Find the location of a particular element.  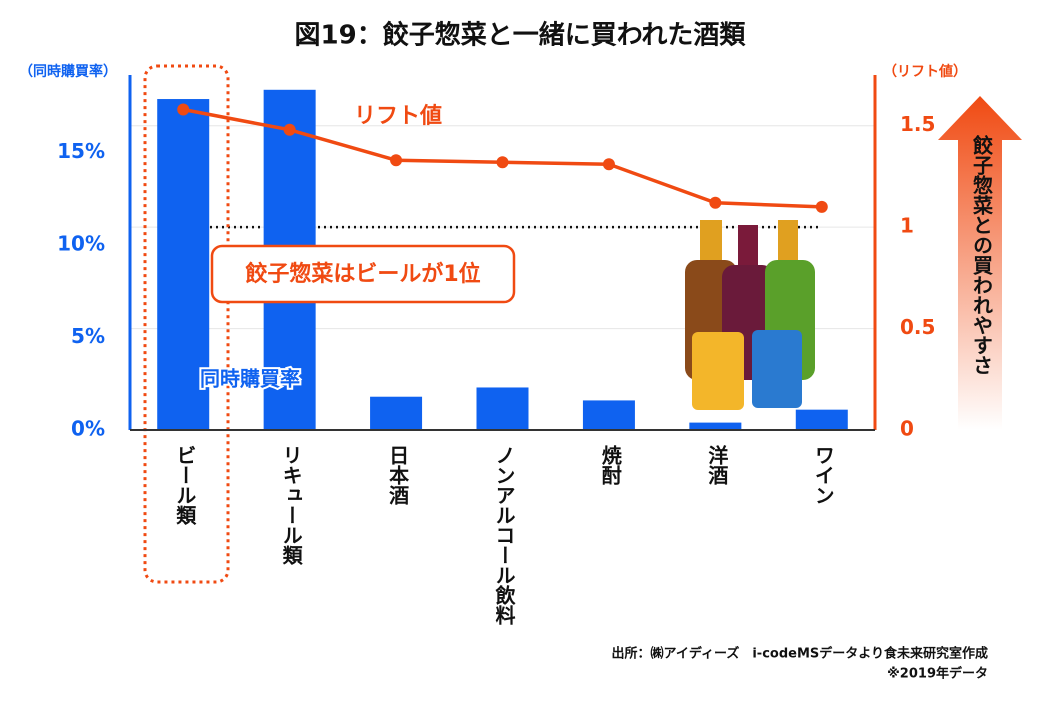

x-tick-label: 日本酒 is located at coordinates (398, 475).